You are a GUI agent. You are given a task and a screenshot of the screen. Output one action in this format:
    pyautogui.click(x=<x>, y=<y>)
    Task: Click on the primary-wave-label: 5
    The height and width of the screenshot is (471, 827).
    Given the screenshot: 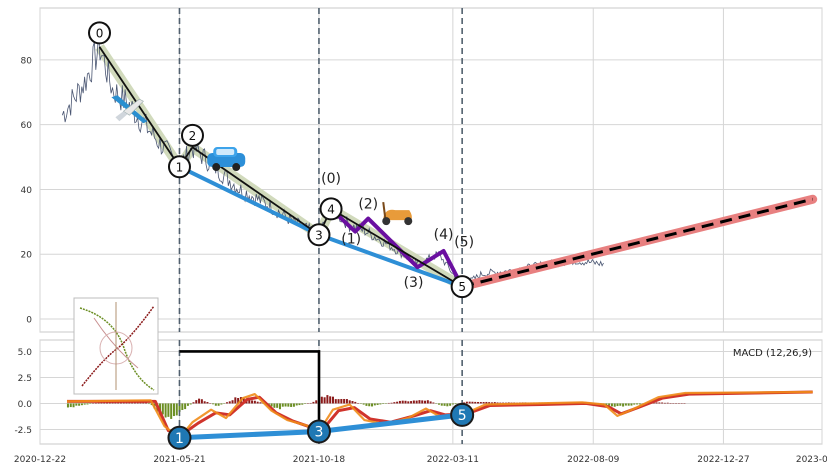 What is the action you would take?
    pyautogui.click(x=462, y=287)
    